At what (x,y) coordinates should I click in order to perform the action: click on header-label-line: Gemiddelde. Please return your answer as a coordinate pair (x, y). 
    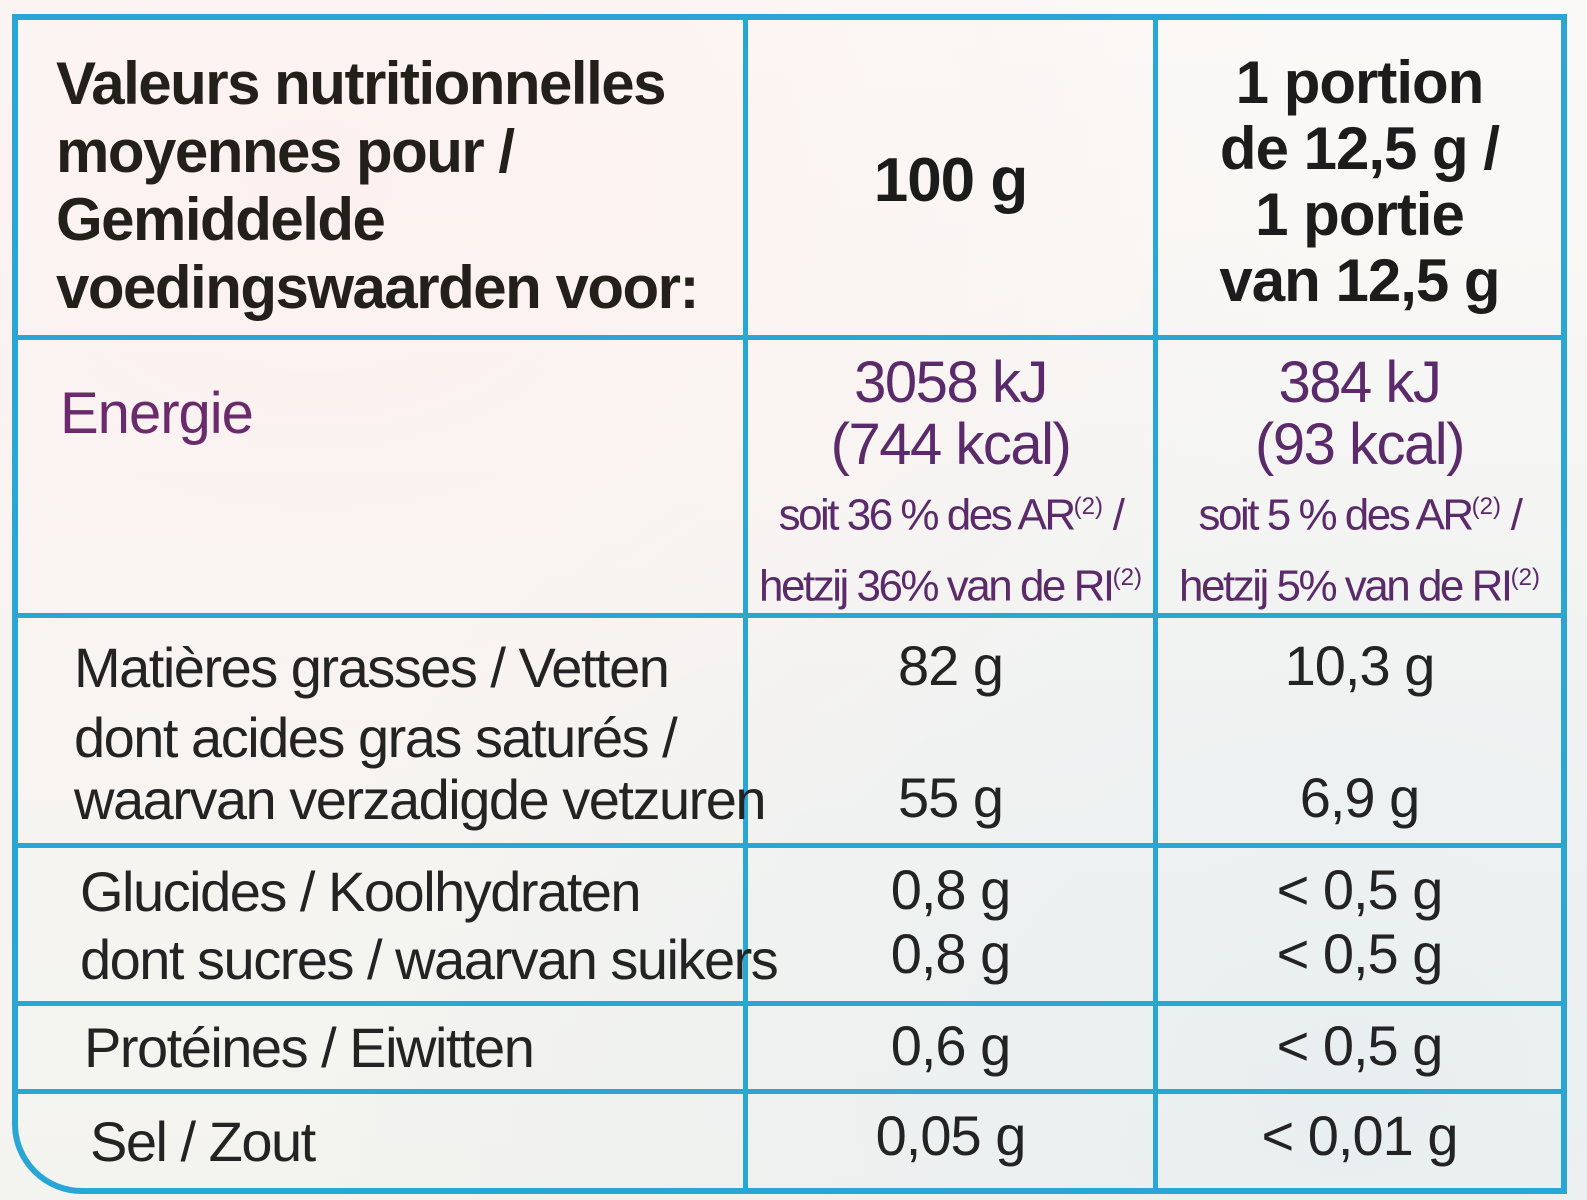
    Looking at the image, I should click on (221, 219).